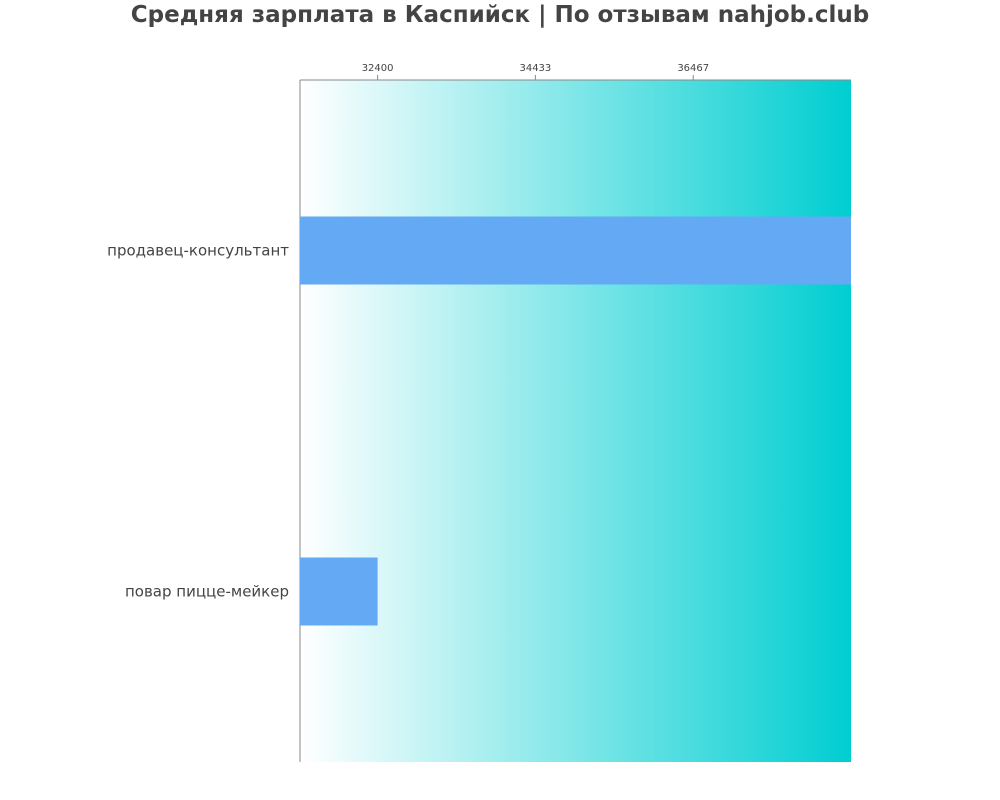 The height and width of the screenshot is (800, 1000). What do you see at coordinates (198, 251) in the screenshot?
I see `category-label: продавец-консультант` at bounding box center [198, 251].